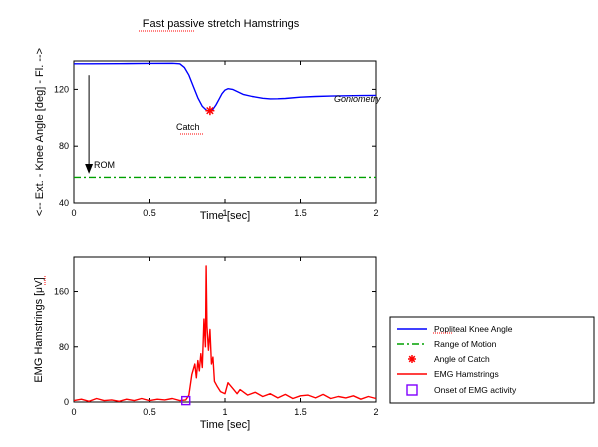 The width and height of the screenshot is (598, 447). I want to click on legend-item-popliteal-knee-angle: Popliteal Knee Angle, so click(455, 329).